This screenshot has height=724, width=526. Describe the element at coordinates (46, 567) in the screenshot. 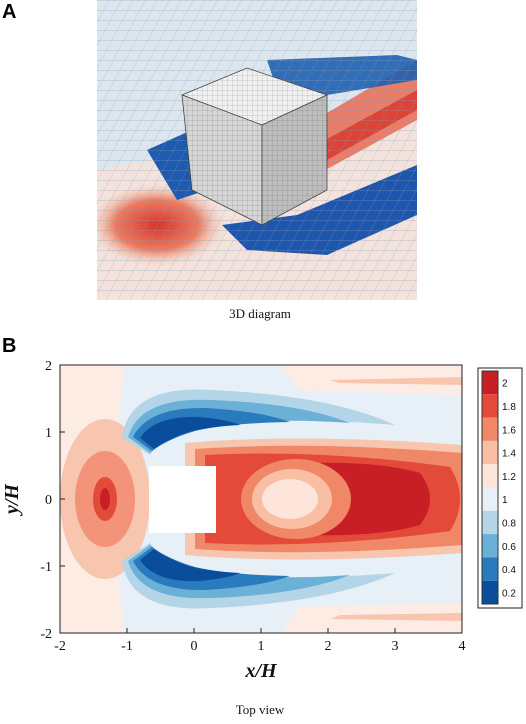

I see `y-tick-label: -1` at that location.